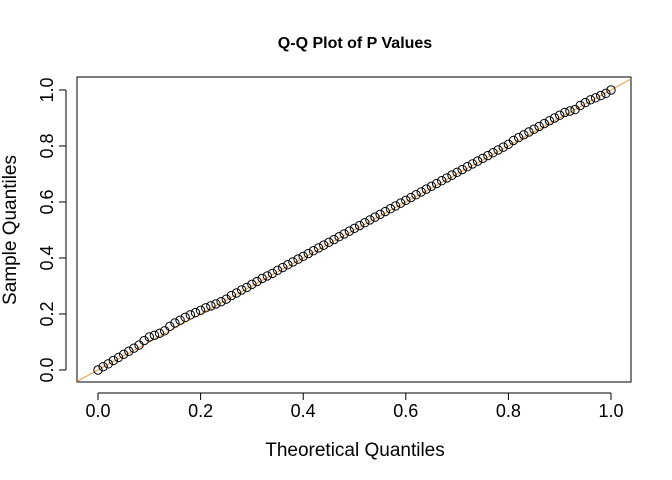  I want to click on x-tick-label: 0.4, so click(303, 411).